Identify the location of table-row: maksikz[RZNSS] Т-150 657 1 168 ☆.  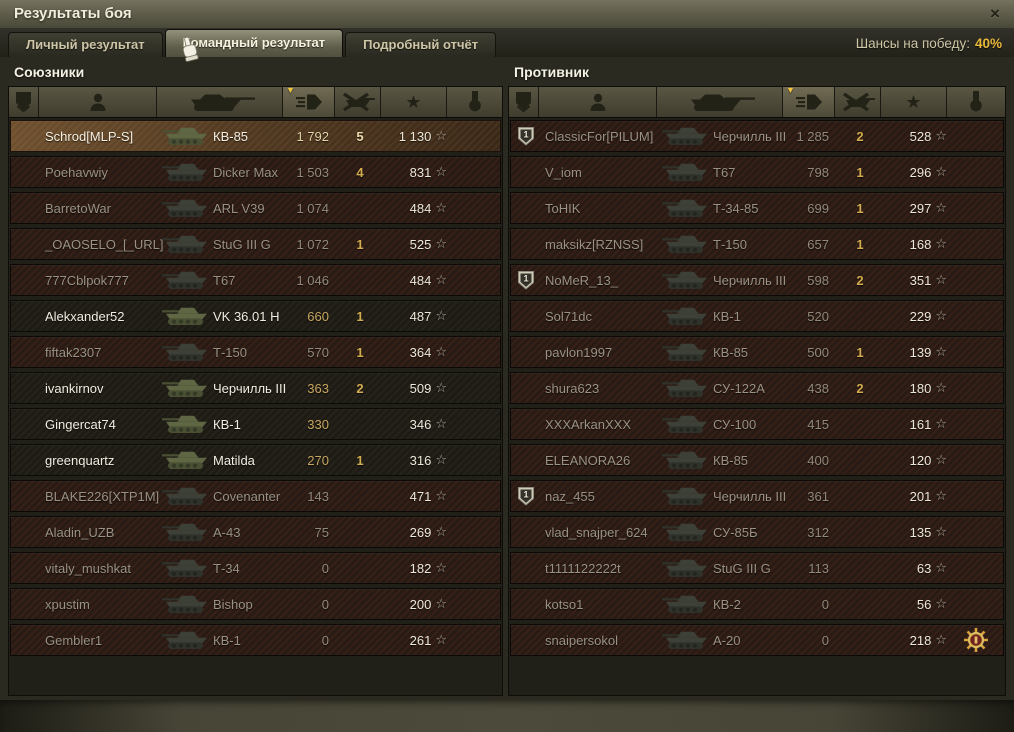
(757, 244).